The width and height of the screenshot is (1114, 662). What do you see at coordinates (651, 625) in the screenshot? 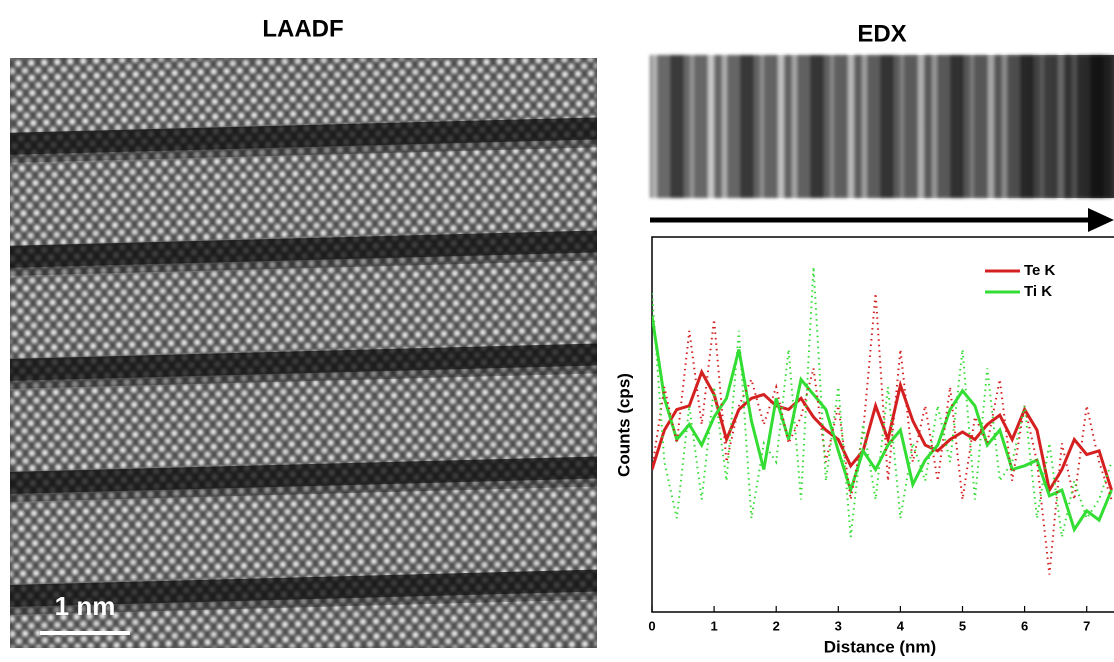
I see `x-tick-label: 0` at bounding box center [651, 625].